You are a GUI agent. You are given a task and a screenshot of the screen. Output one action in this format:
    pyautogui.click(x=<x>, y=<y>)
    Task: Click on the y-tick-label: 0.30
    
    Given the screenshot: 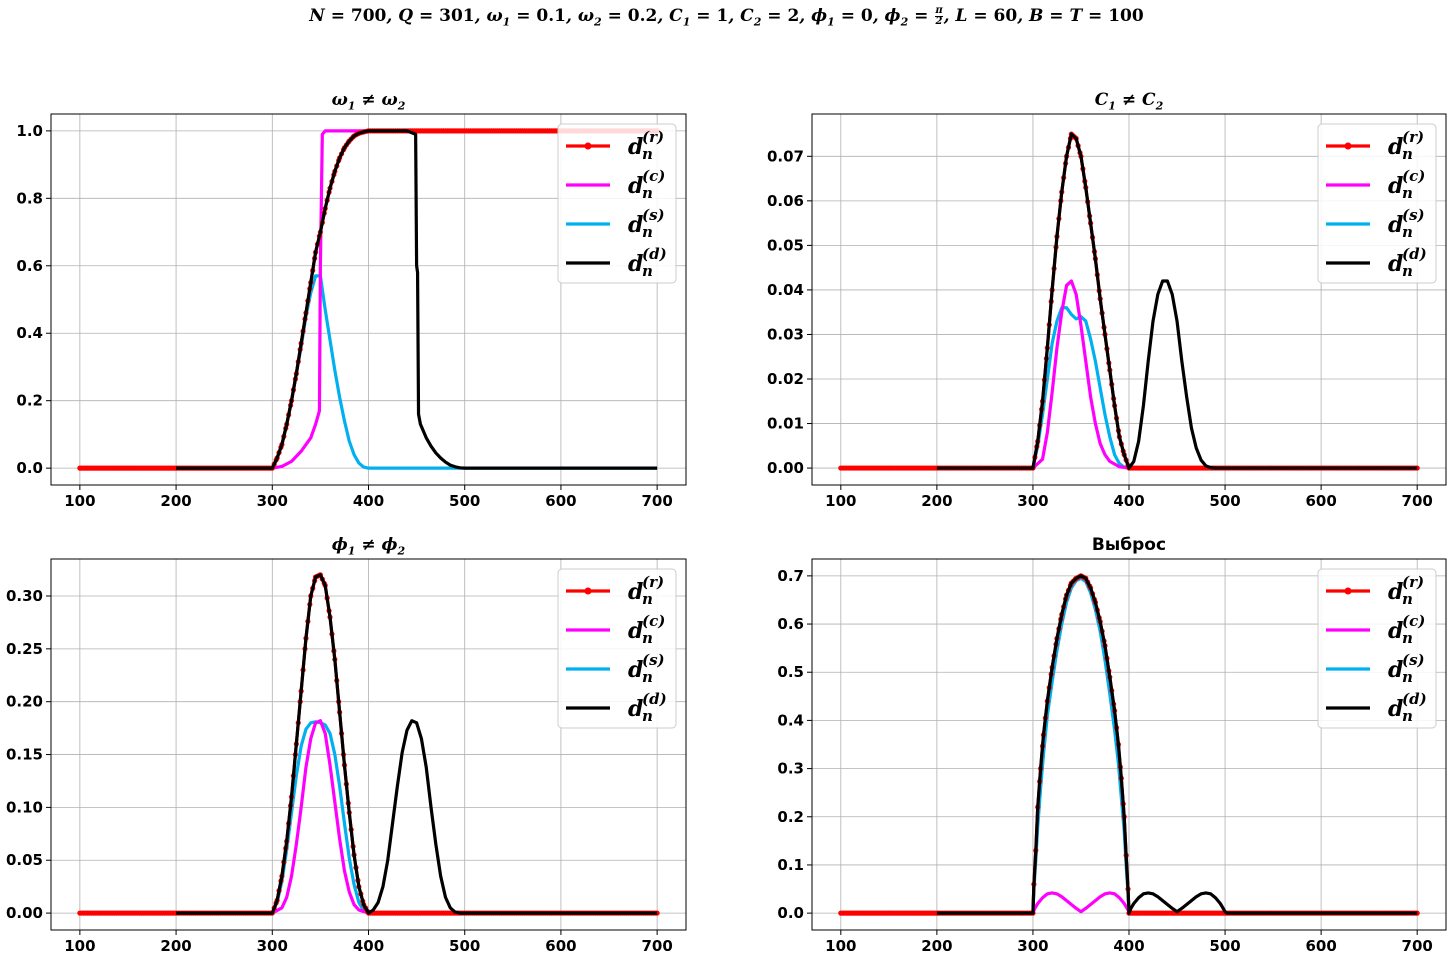 What is the action you would take?
    pyautogui.click(x=24, y=596)
    